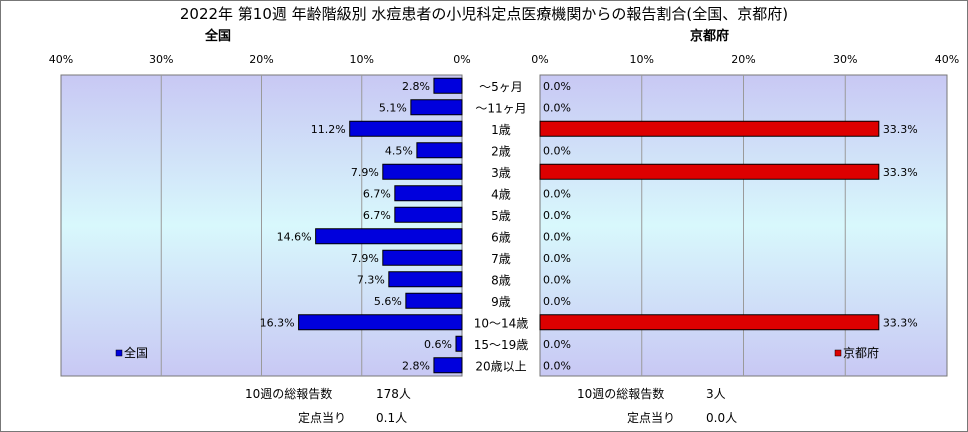 This screenshot has height=432, width=968. What do you see at coordinates (261, 59) in the screenshot?
I see `national-tick-label: 20%` at bounding box center [261, 59].